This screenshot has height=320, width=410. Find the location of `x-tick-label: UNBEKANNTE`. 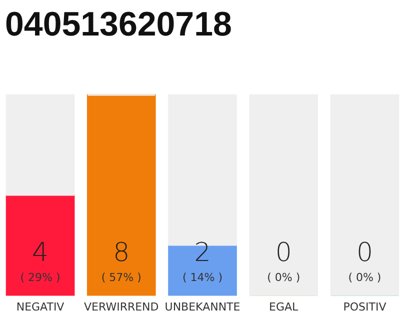

x-tick-label: UNBEKANNTE is located at coordinates (202, 307).